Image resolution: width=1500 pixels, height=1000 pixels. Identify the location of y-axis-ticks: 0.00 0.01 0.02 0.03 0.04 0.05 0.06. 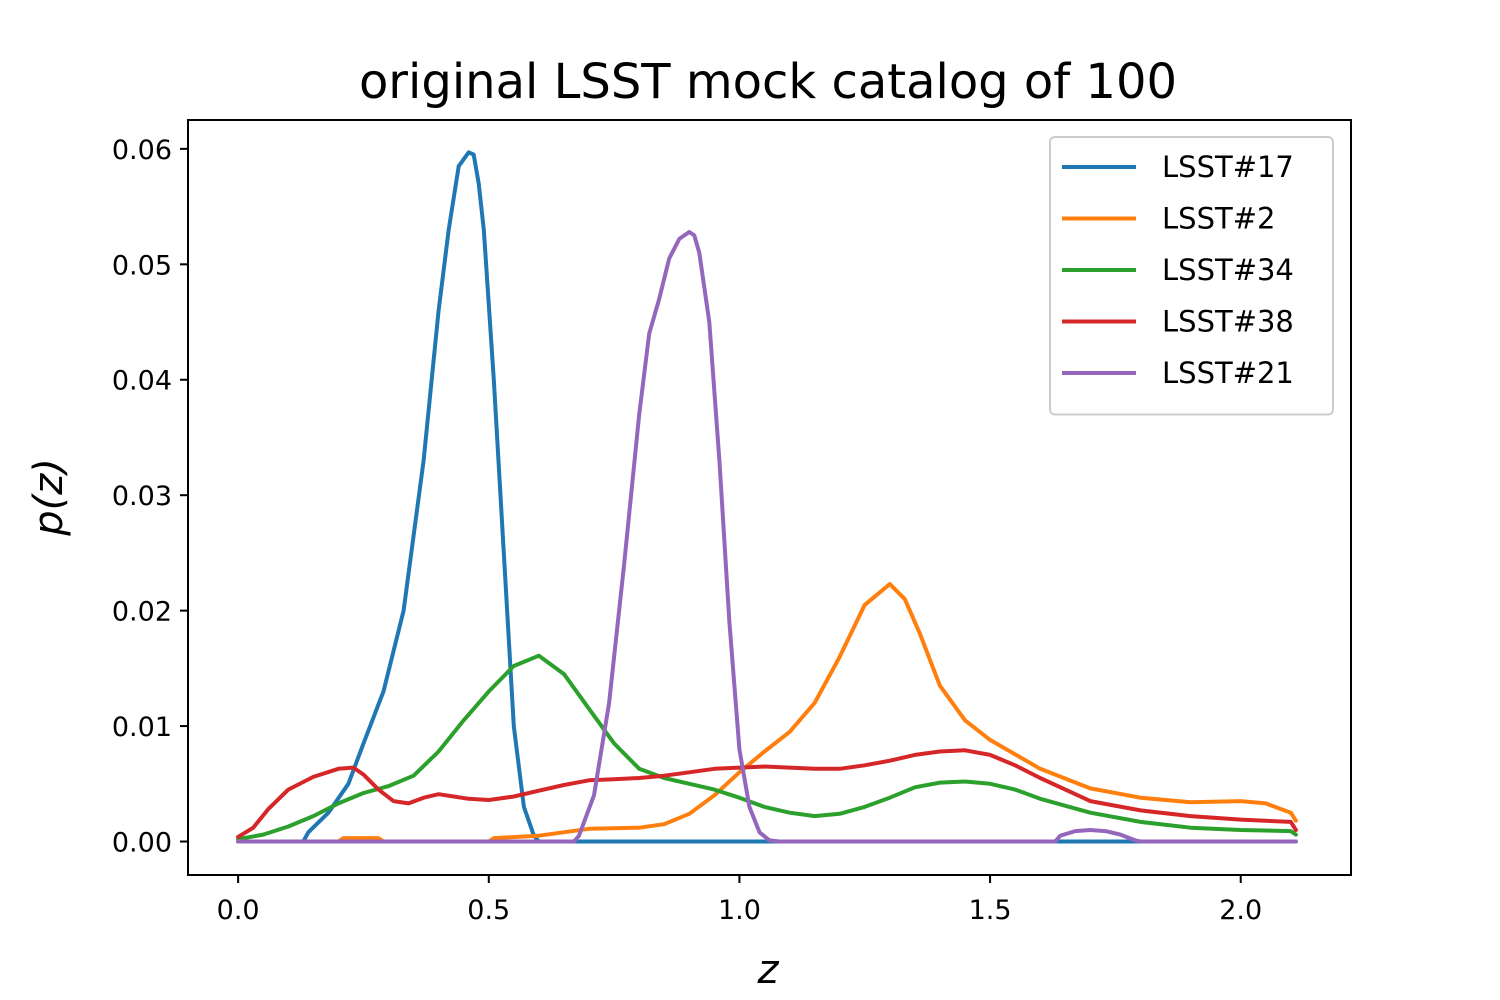
(150, 497).